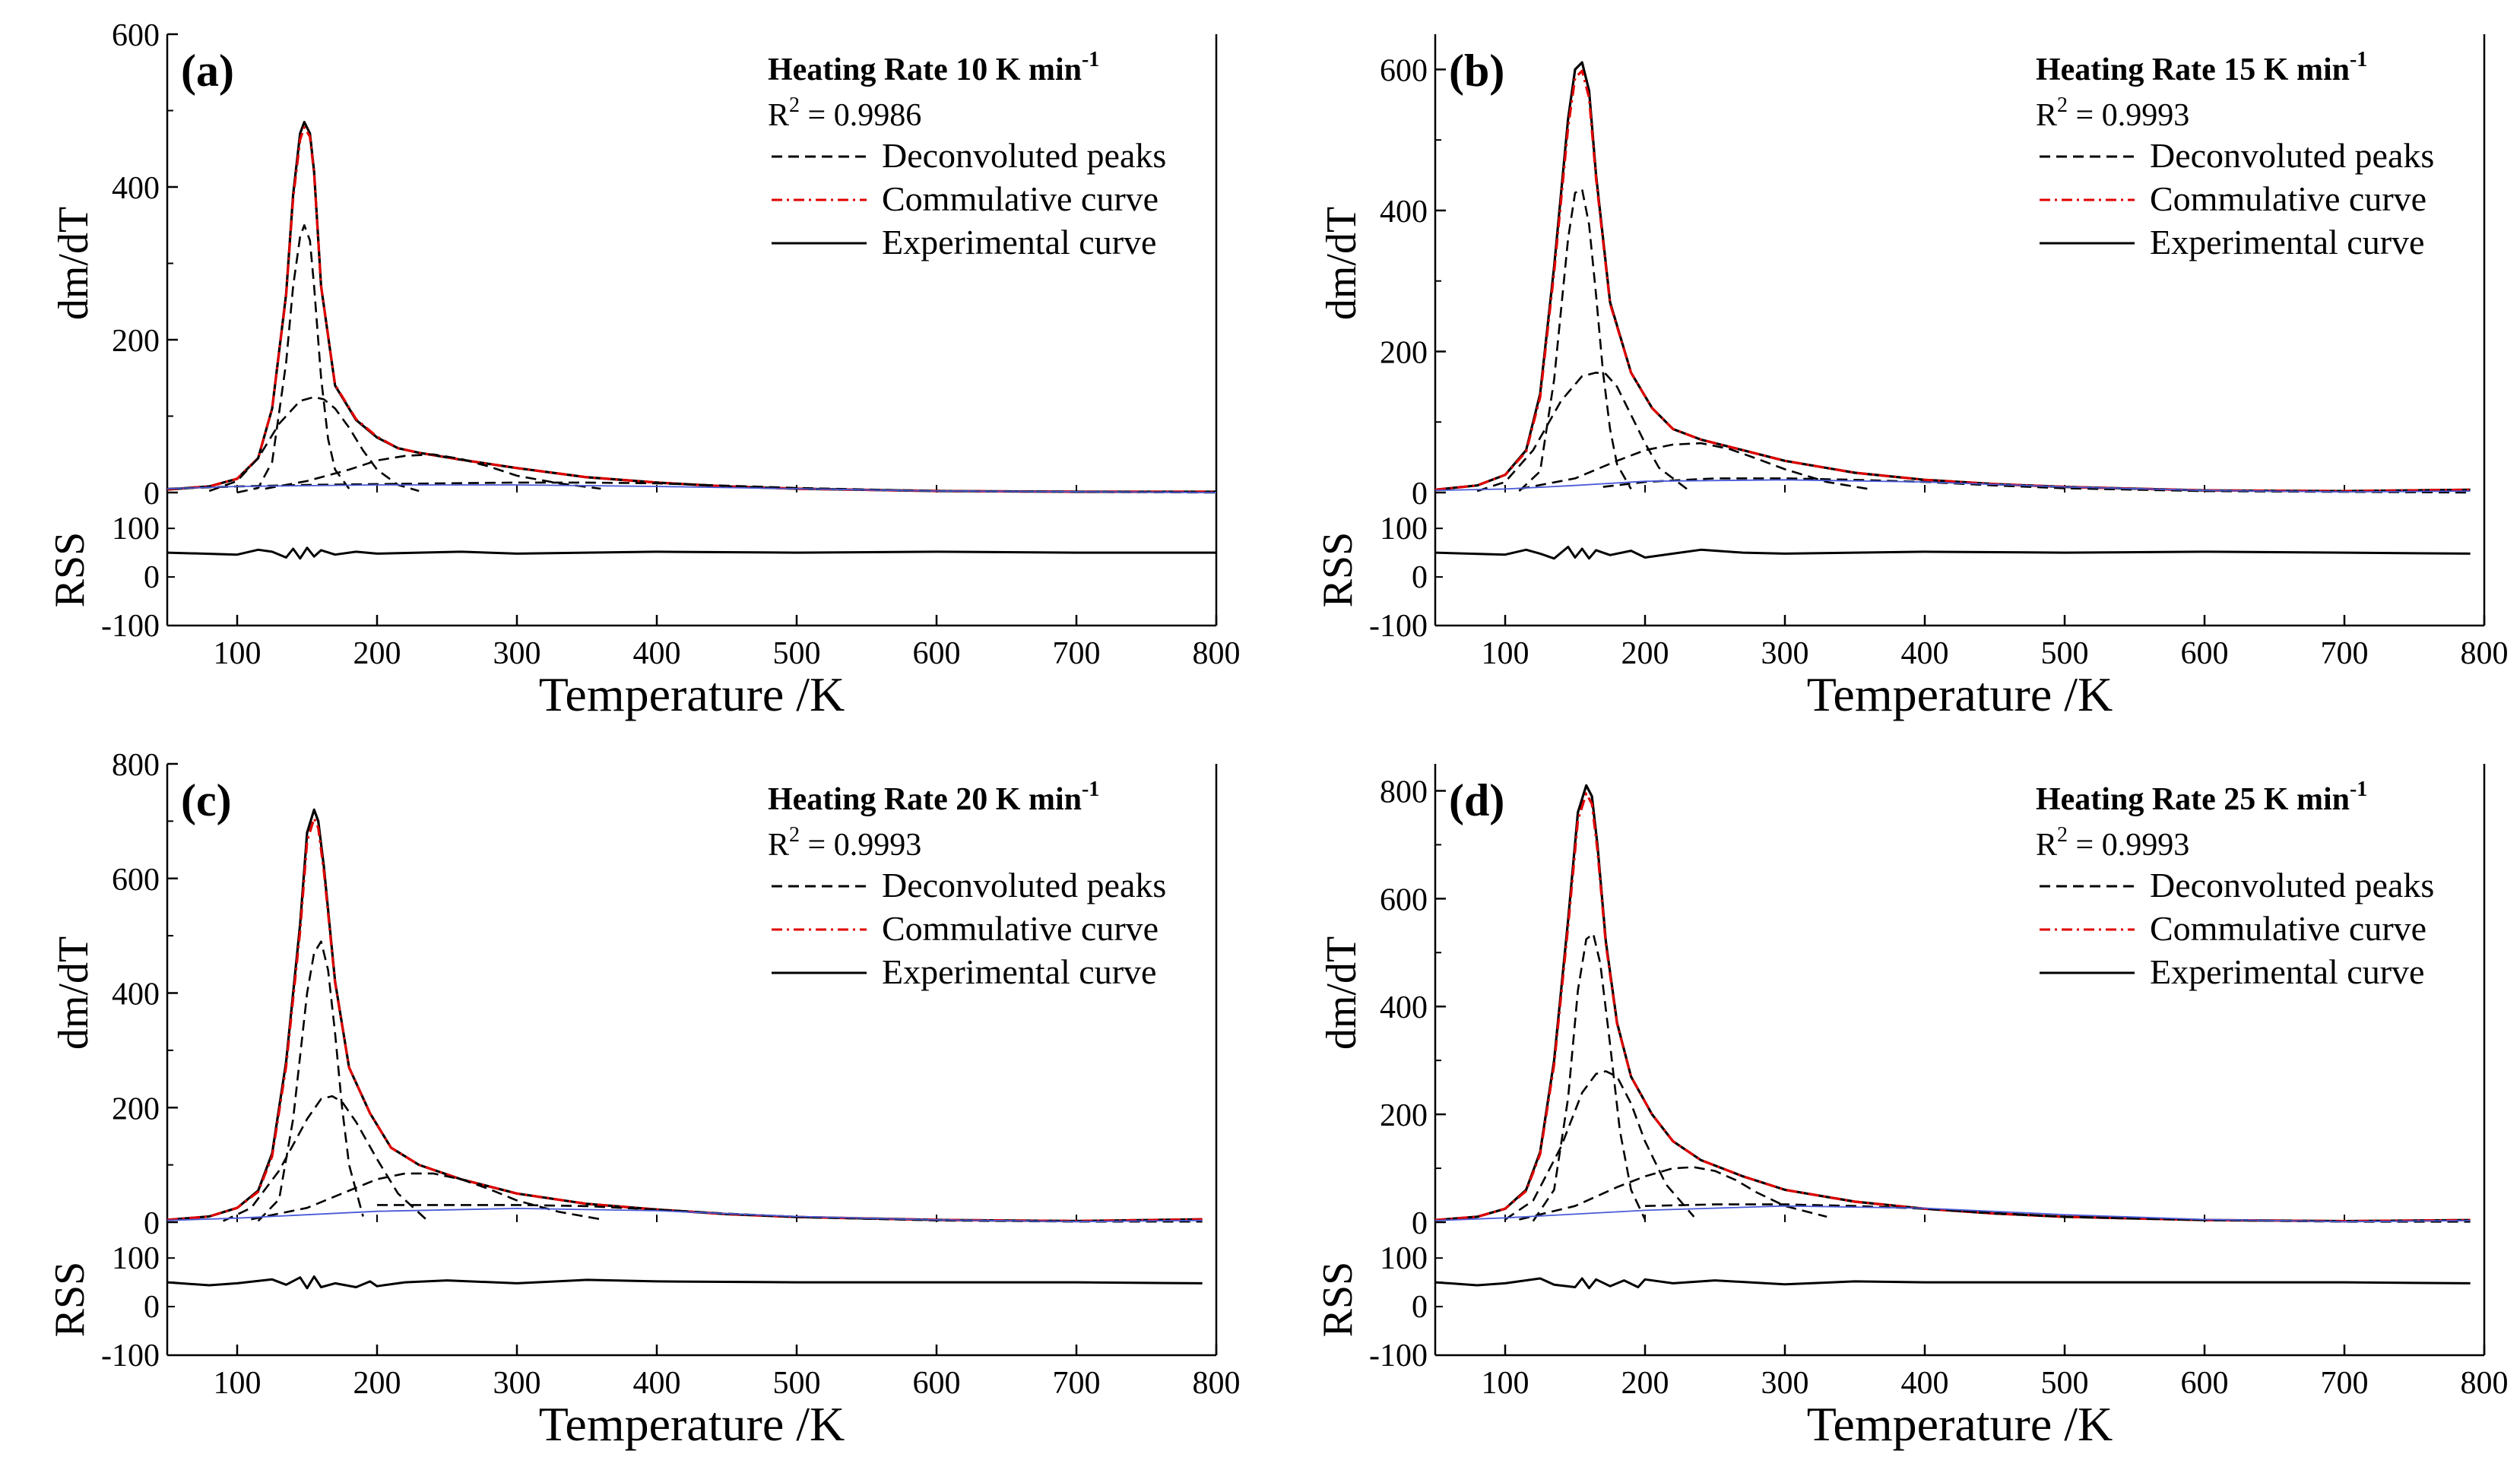 The image size is (2520, 1473). What do you see at coordinates (1404, 352) in the screenshot?
I see `y-tick-label: 200` at bounding box center [1404, 352].